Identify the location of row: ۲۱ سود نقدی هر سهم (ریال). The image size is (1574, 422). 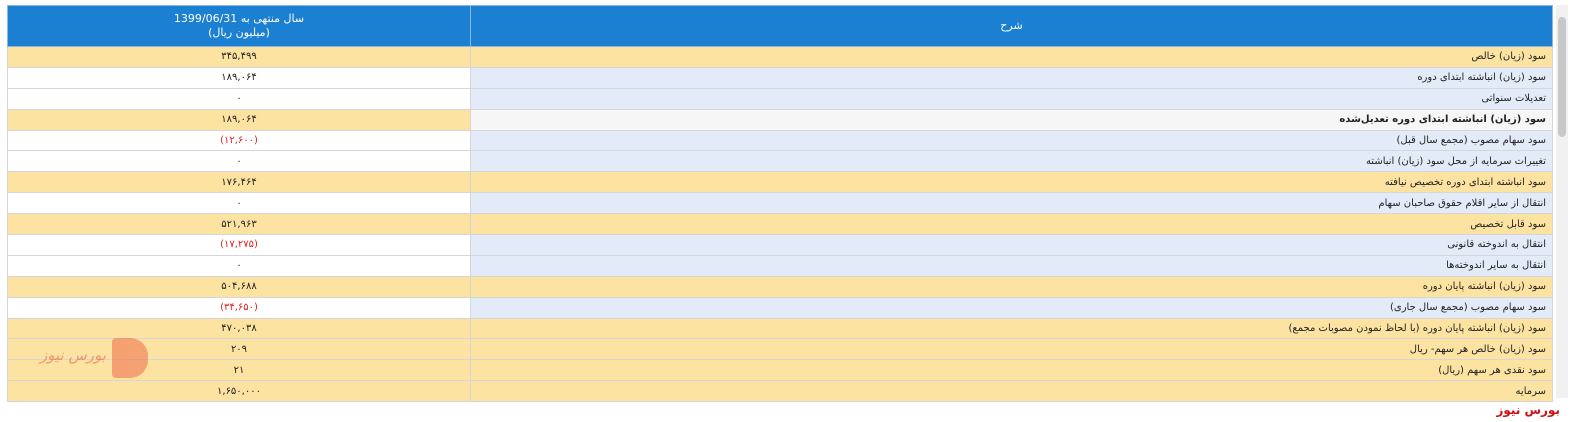
(780, 370).